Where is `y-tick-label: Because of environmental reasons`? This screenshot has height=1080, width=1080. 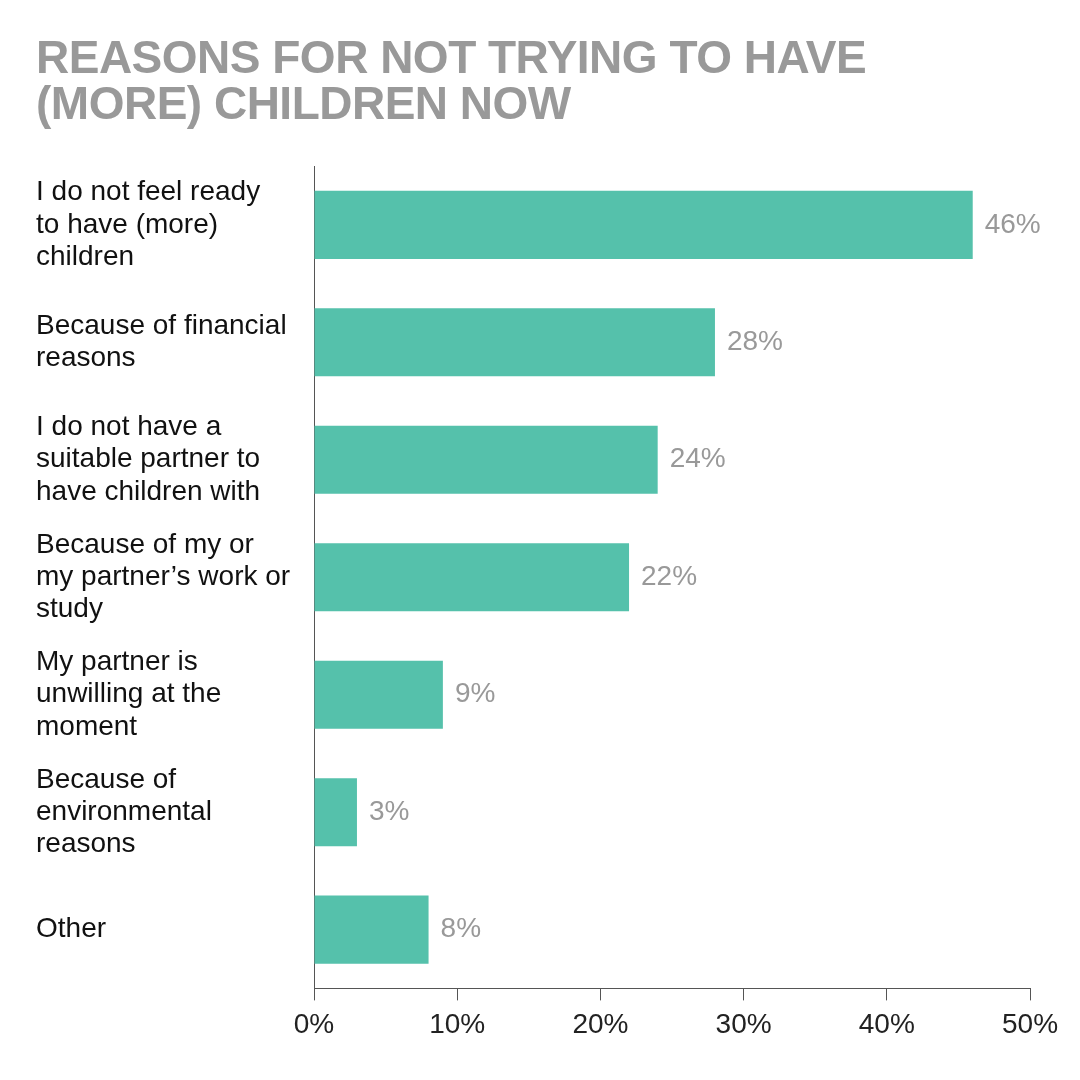 y-tick-label: Because of environmental reasons is located at coordinates (124, 810).